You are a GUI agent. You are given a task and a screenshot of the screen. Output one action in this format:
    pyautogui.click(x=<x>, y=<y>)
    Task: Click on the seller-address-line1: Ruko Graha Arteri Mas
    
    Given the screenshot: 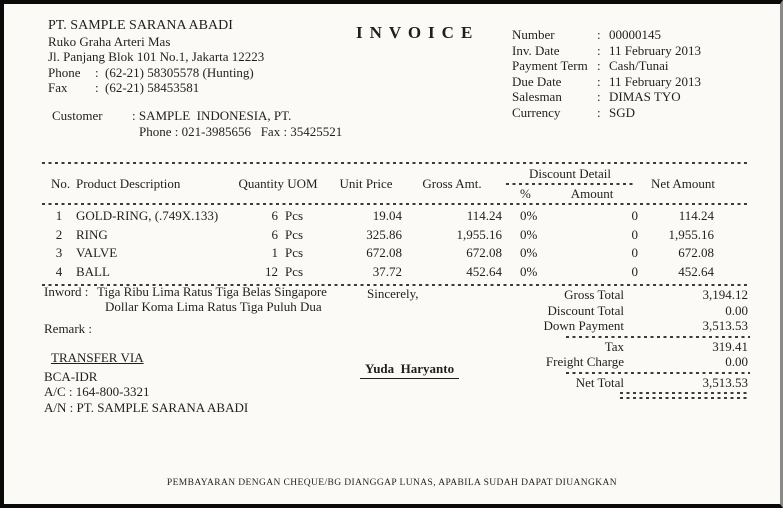 What is the action you would take?
    pyautogui.click(x=109, y=41)
    